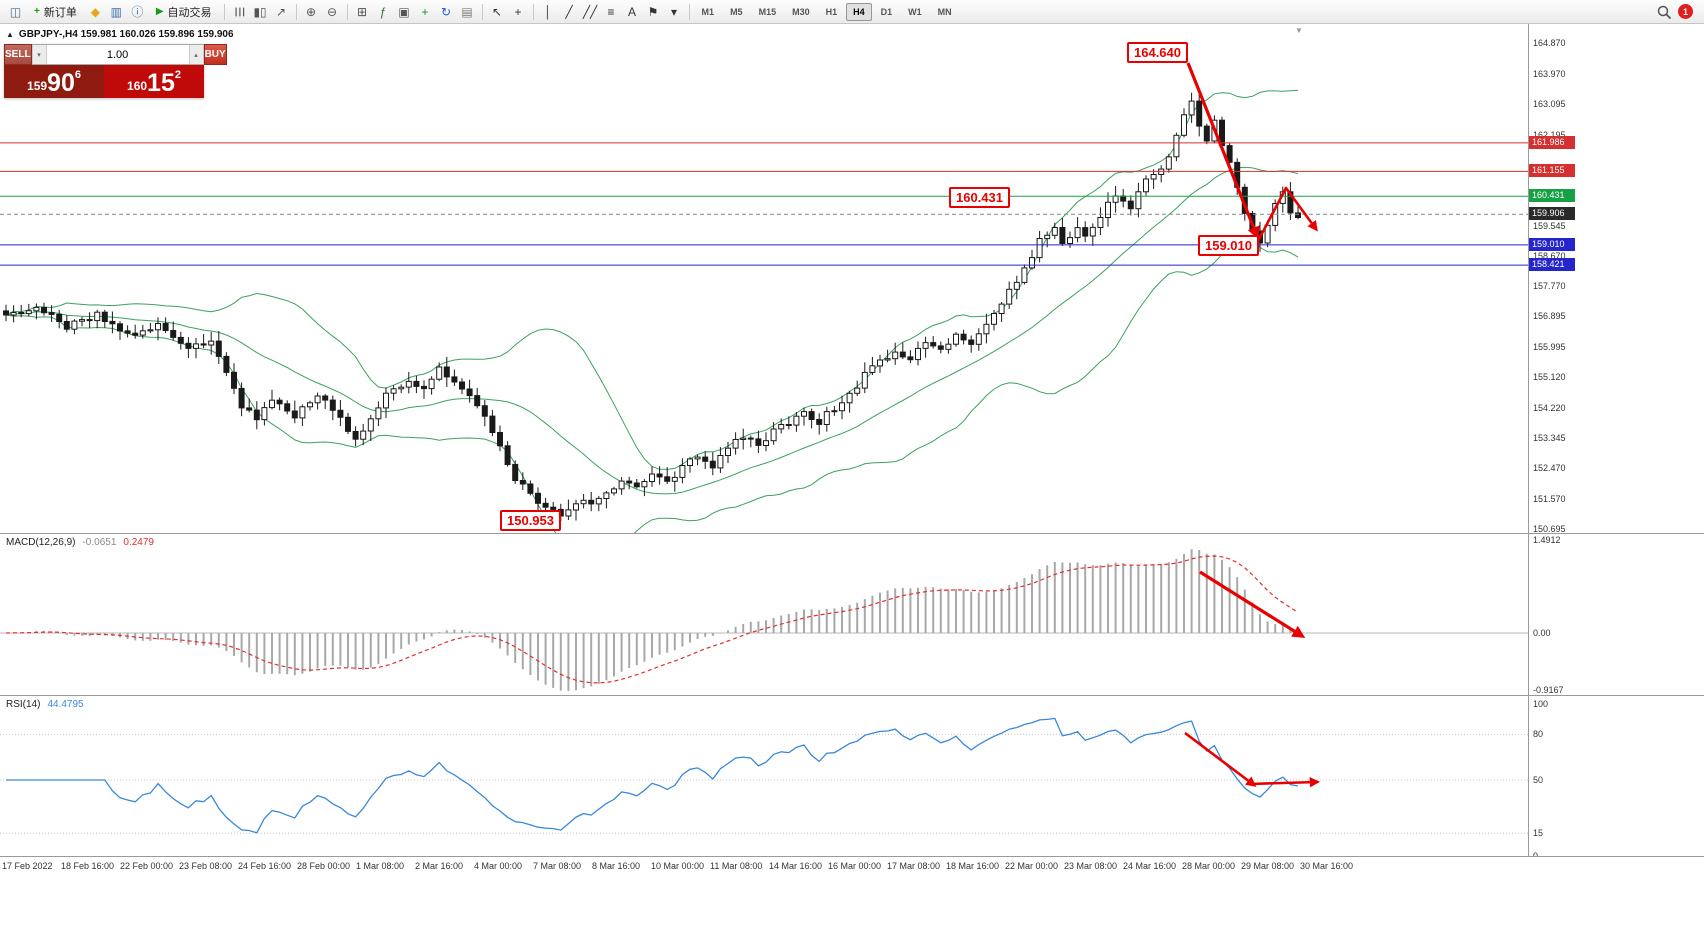 The width and height of the screenshot is (1704, 943). Describe the element at coordinates (154, 81) in the screenshot. I see `buy-price-display: 160 15 2` at that location.